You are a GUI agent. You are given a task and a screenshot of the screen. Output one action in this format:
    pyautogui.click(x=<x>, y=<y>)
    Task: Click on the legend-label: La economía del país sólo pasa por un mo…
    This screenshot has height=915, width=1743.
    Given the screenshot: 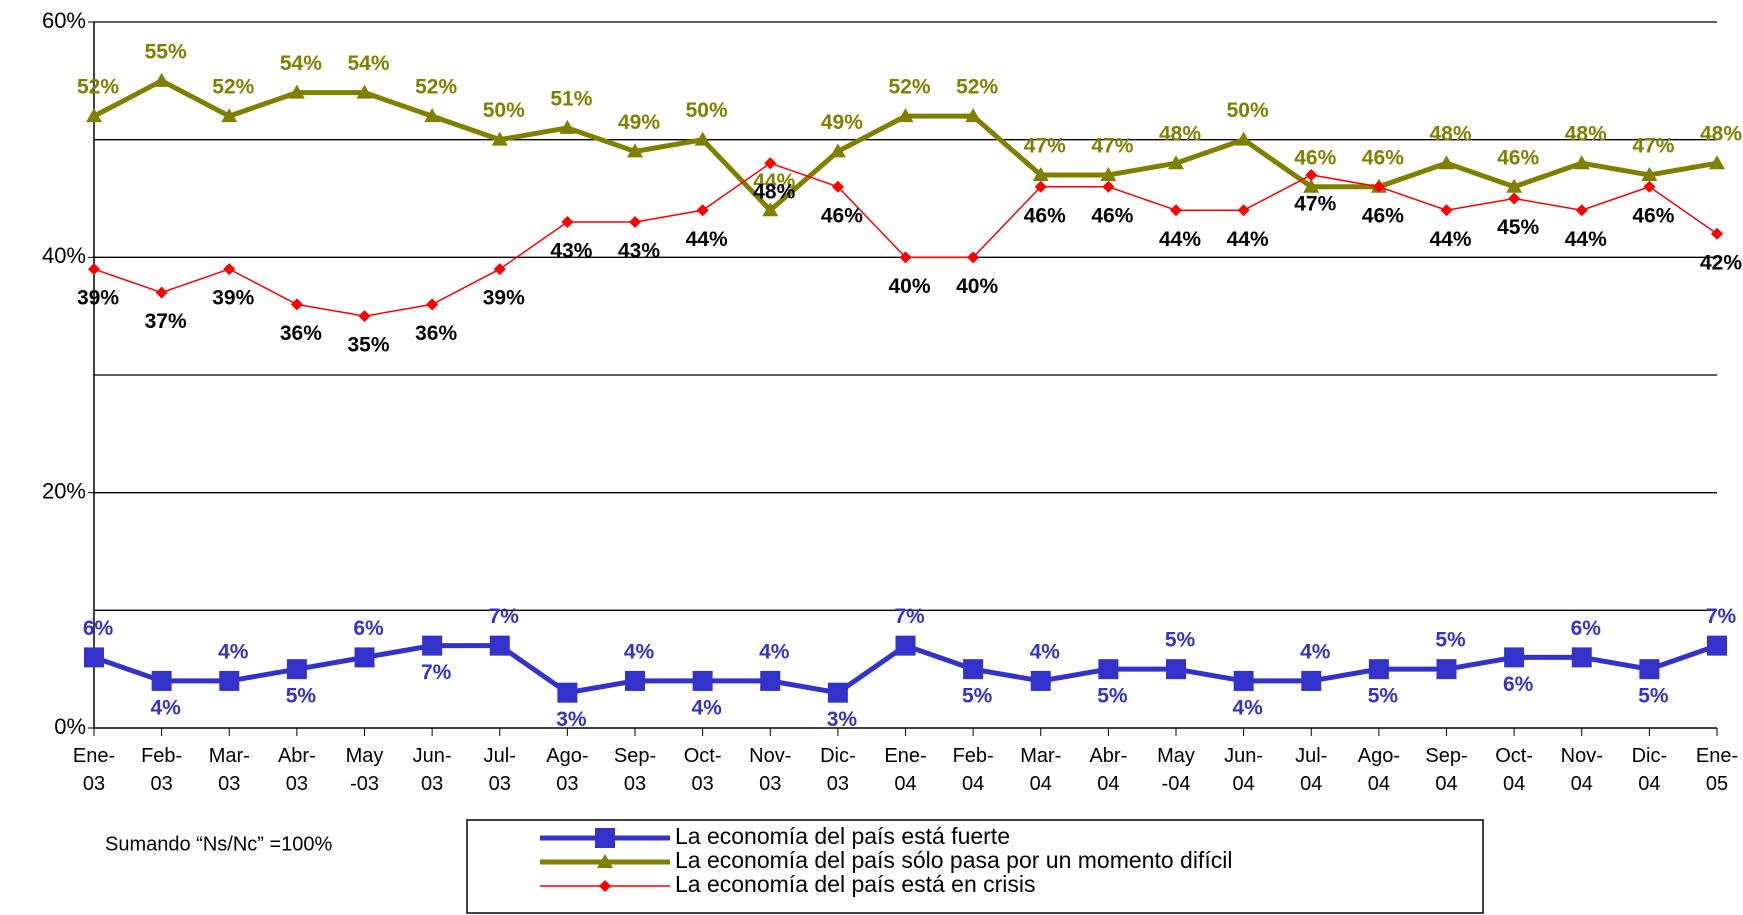 What is the action you would take?
    pyautogui.click(x=953, y=860)
    